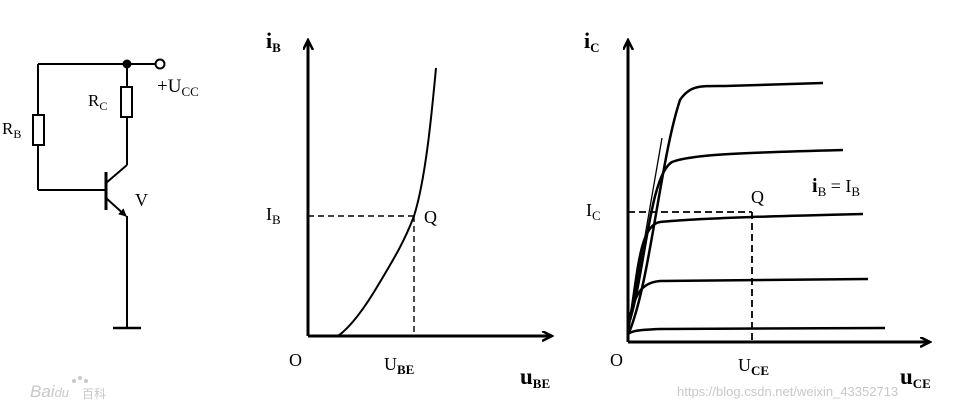 The width and height of the screenshot is (957, 408). Describe the element at coordinates (141, 200) in the screenshot. I see `transistor-label: V` at that location.